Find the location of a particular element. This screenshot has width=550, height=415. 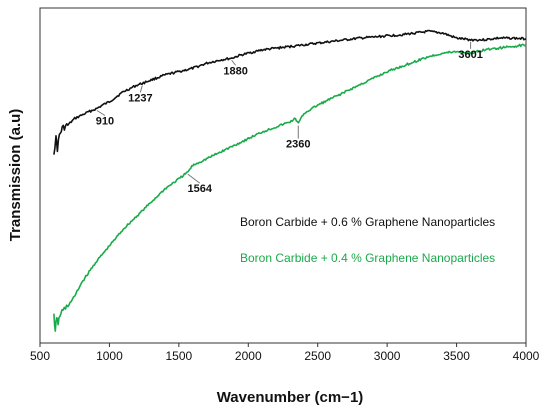

x-tick-label: 1500 is located at coordinates (179, 356).